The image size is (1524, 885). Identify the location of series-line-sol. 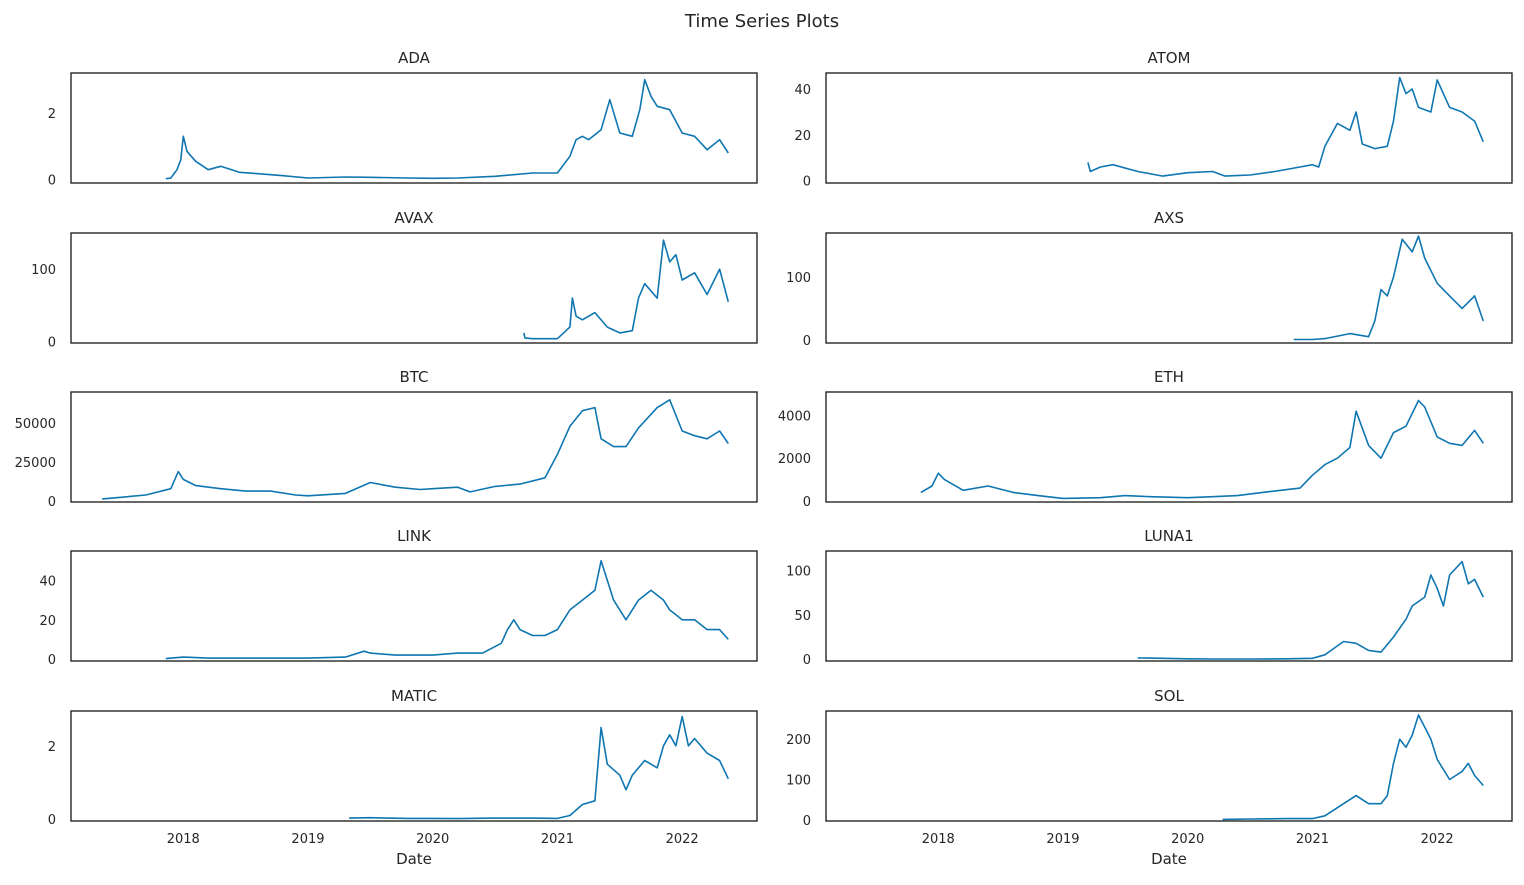
(1353, 767).